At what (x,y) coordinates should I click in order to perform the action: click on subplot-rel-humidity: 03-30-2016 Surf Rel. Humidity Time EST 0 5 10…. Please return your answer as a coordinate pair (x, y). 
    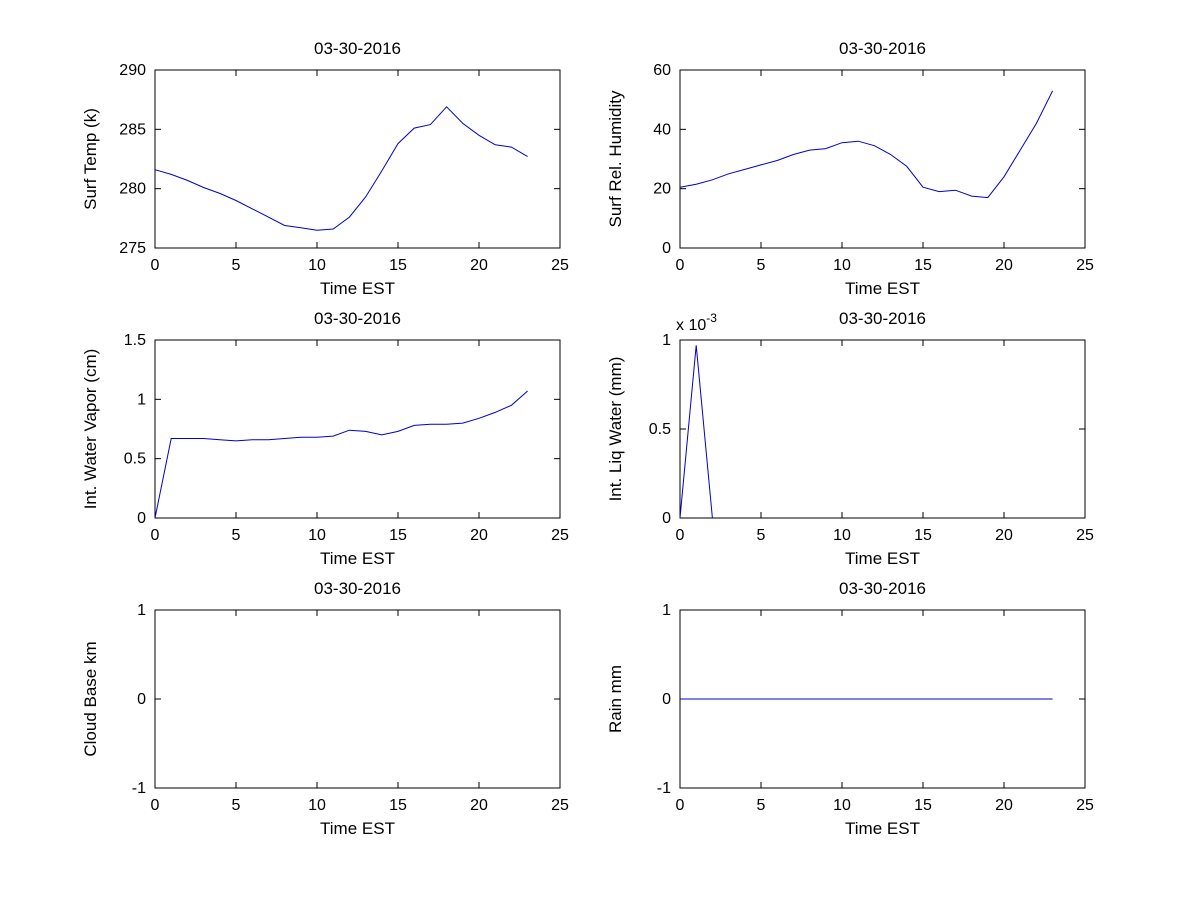
    Looking at the image, I should click on (850, 168).